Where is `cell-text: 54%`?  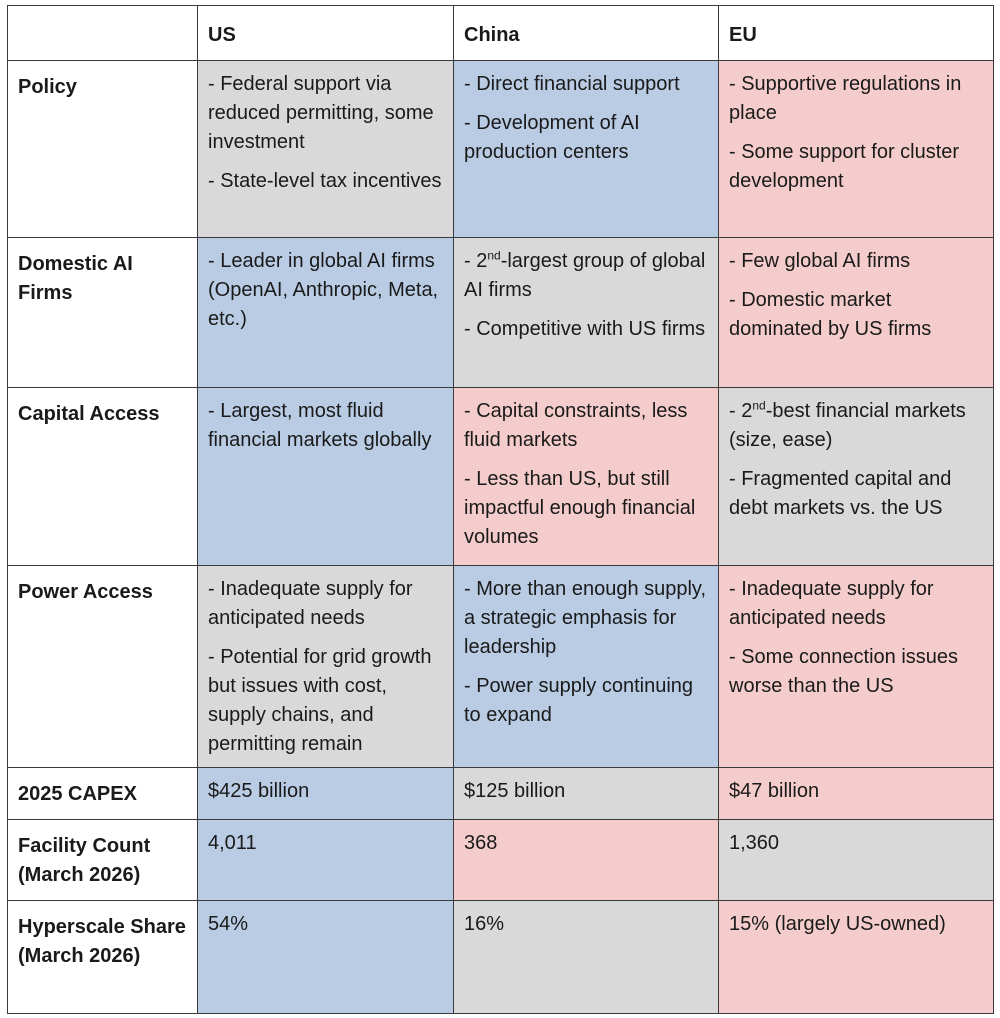
cell-text: 54% is located at coordinates (228, 924).